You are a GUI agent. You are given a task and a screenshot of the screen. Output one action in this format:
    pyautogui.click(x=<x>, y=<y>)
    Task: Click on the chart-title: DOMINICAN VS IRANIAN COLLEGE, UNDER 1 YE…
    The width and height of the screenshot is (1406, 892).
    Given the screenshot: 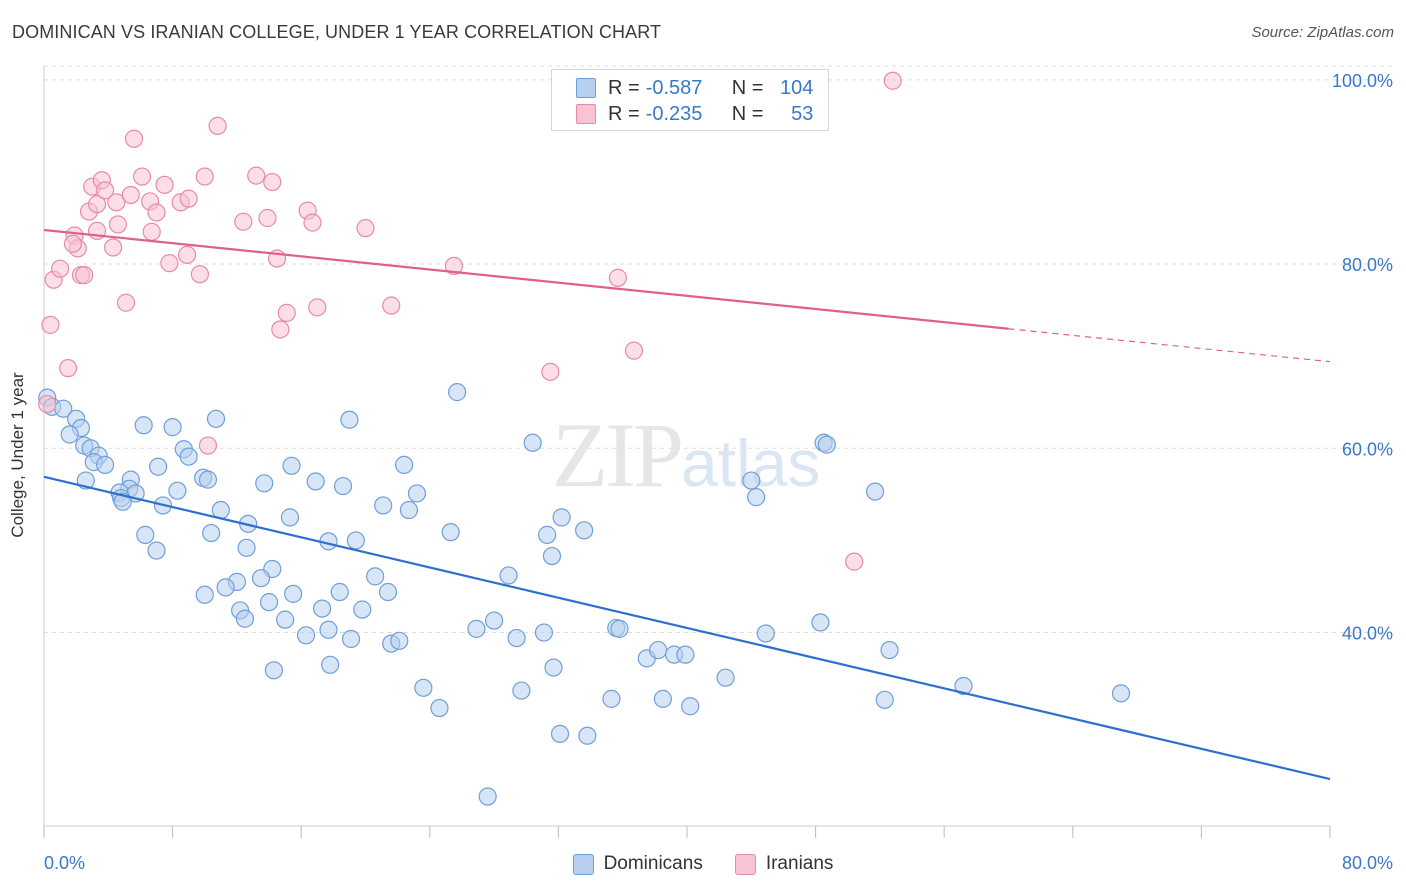 What is the action you would take?
    pyautogui.click(x=337, y=32)
    